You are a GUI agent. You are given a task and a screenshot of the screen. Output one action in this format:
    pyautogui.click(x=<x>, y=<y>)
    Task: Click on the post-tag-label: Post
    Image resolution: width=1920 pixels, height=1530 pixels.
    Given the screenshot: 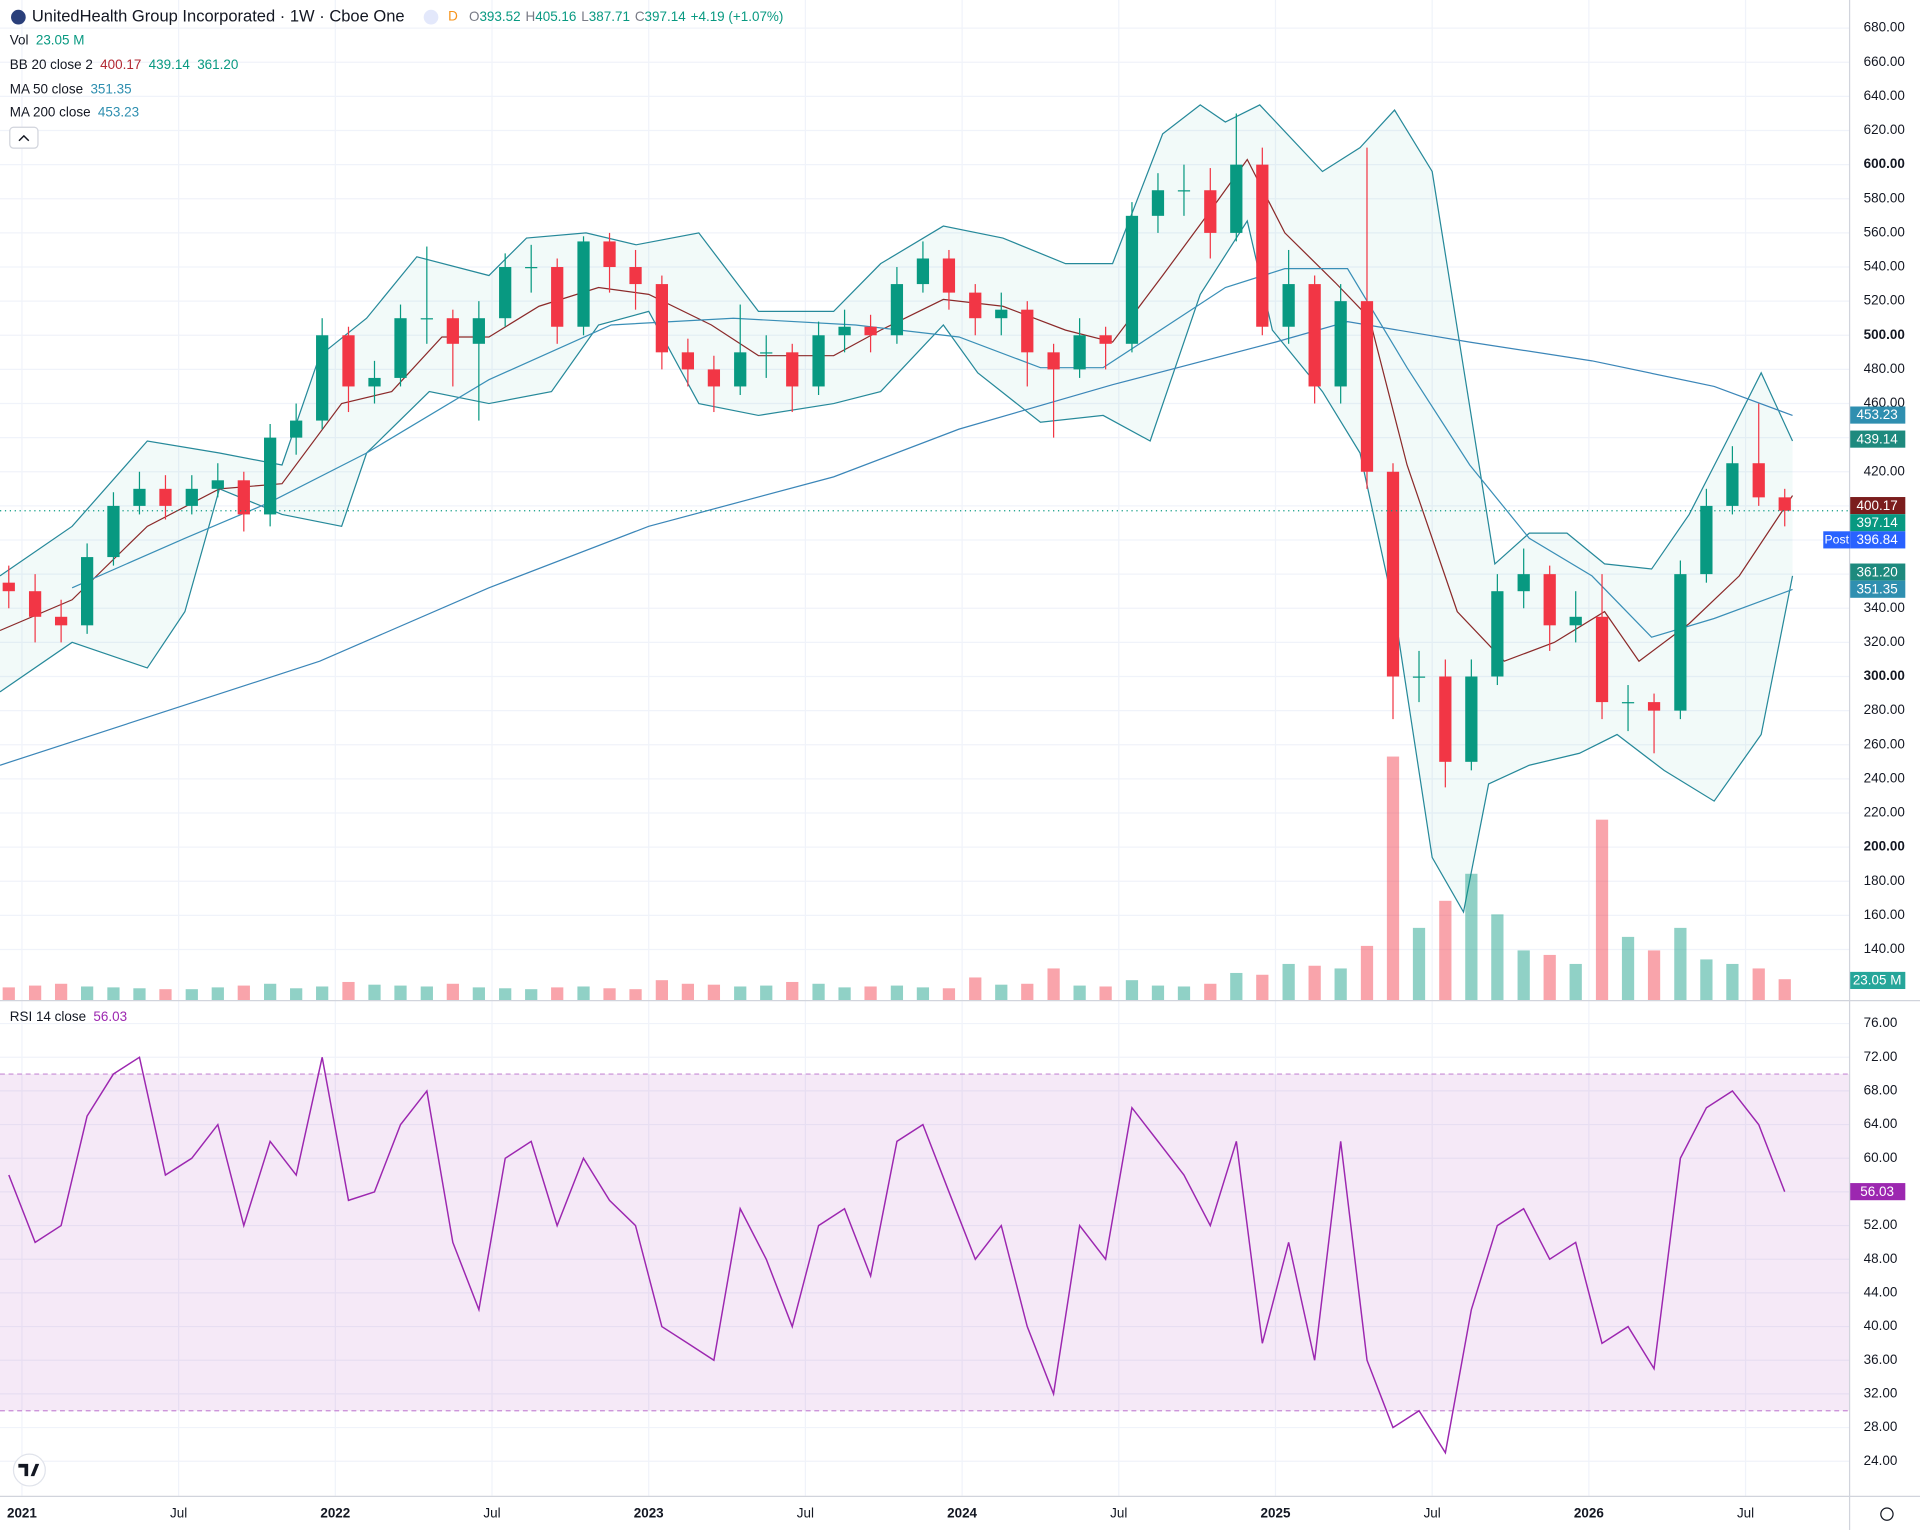 What is the action you would take?
    pyautogui.click(x=1836, y=540)
    